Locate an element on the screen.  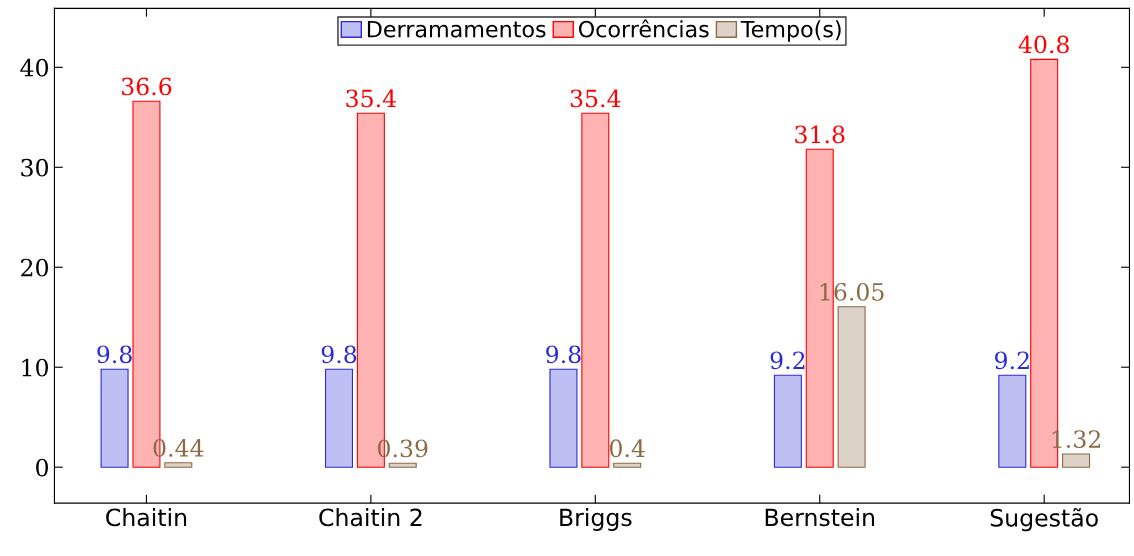
y-tick-label: 30 is located at coordinates (34, 167).